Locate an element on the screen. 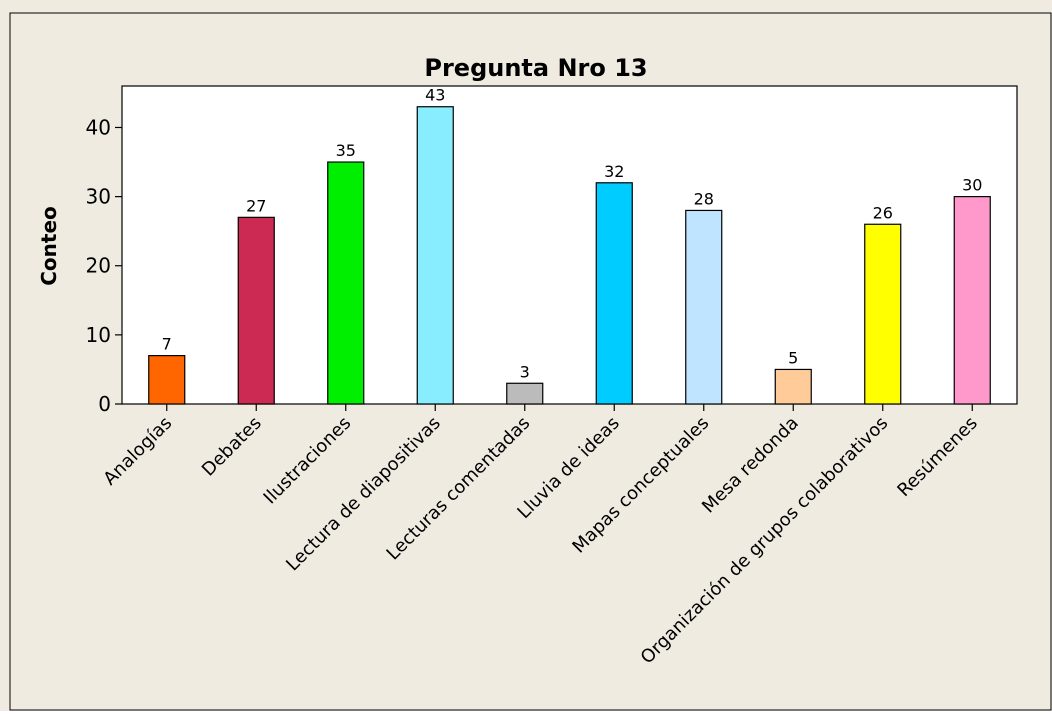  y-tick-label: 30 is located at coordinates (98, 197).